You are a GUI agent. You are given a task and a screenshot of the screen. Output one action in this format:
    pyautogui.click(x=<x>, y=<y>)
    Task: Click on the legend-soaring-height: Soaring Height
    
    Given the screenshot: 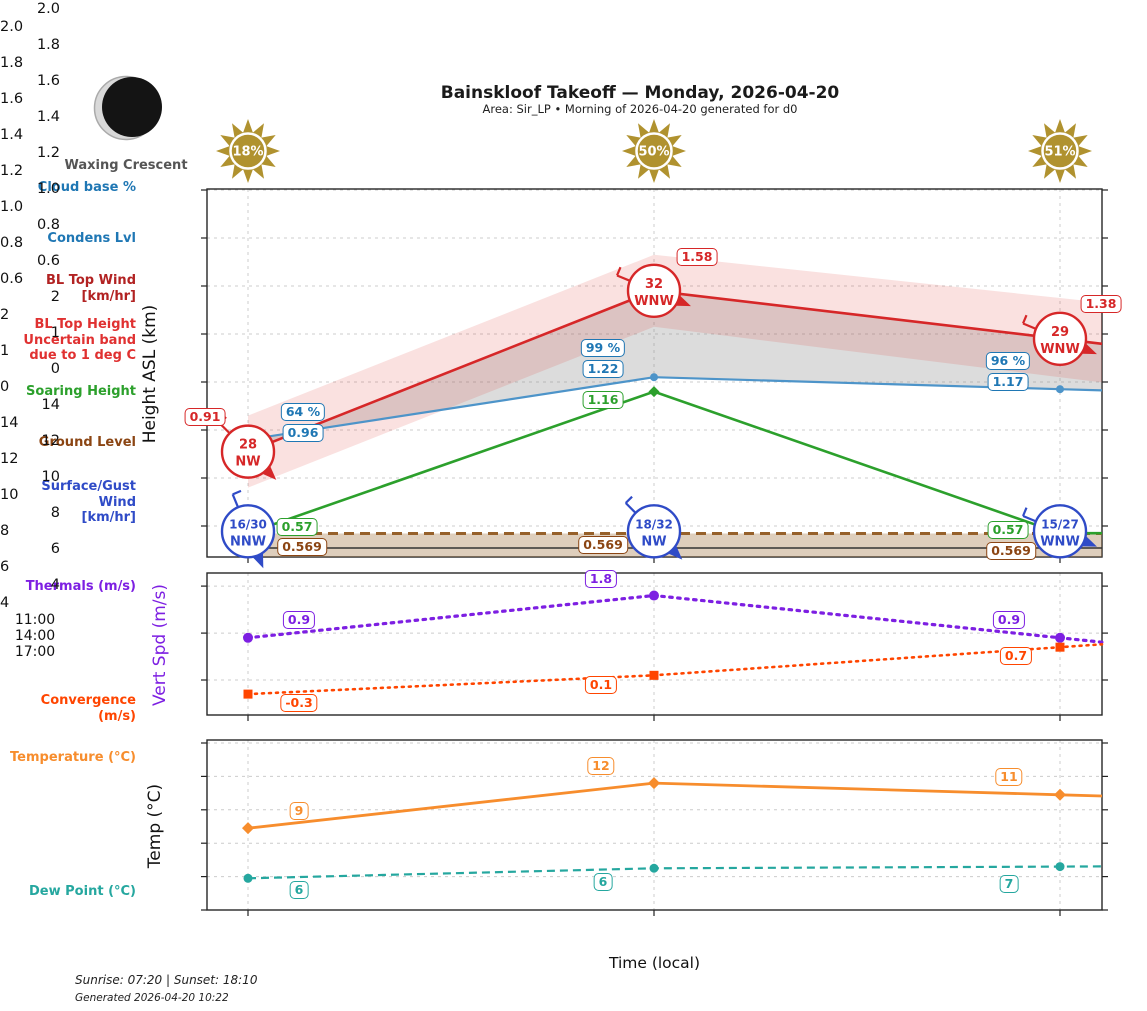 What is the action you would take?
    pyautogui.click(x=81, y=391)
    